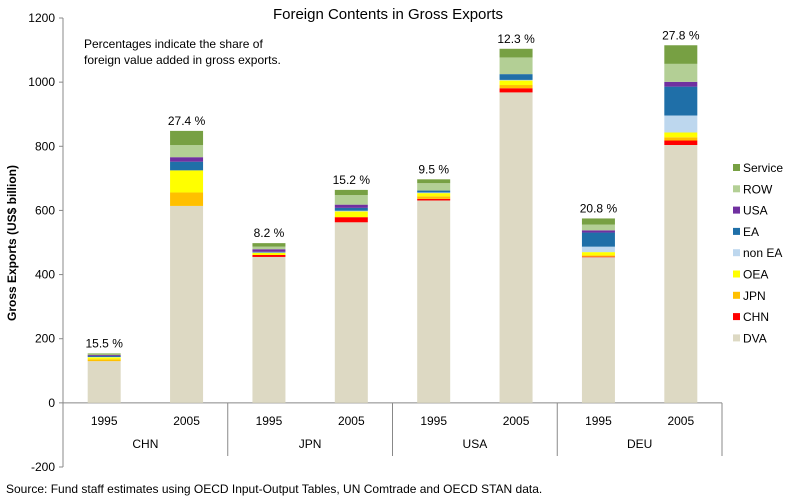 This screenshot has width=793, height=498. I want to click on legend-label: ROW, so click(758, 189).